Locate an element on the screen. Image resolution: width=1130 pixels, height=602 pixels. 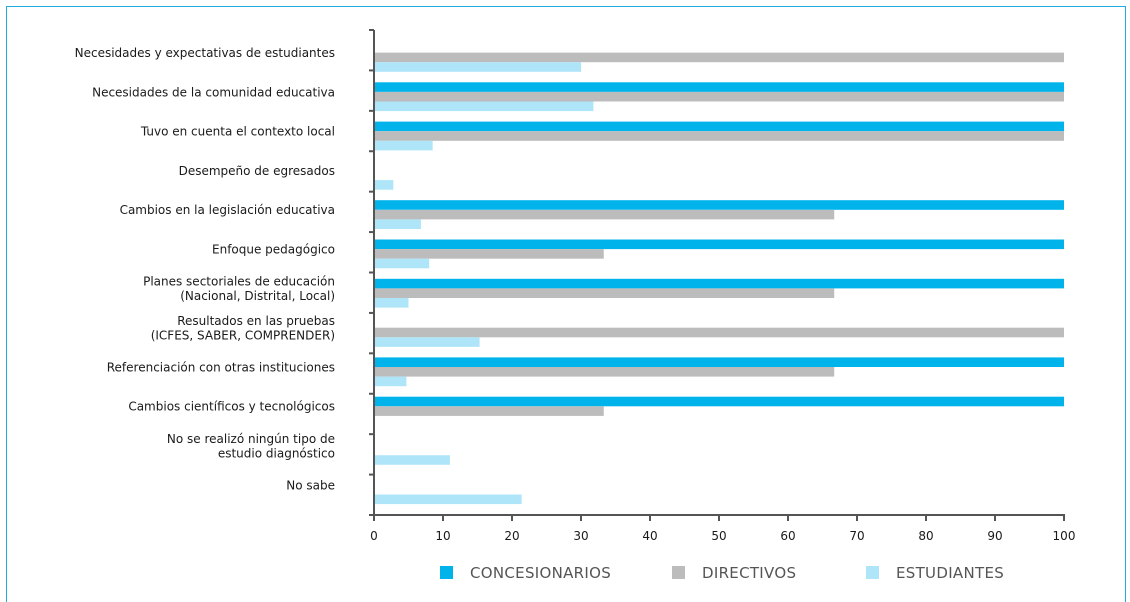
category-label-4: Cambios en la legislación educativa is located at coordinates (227, 210).